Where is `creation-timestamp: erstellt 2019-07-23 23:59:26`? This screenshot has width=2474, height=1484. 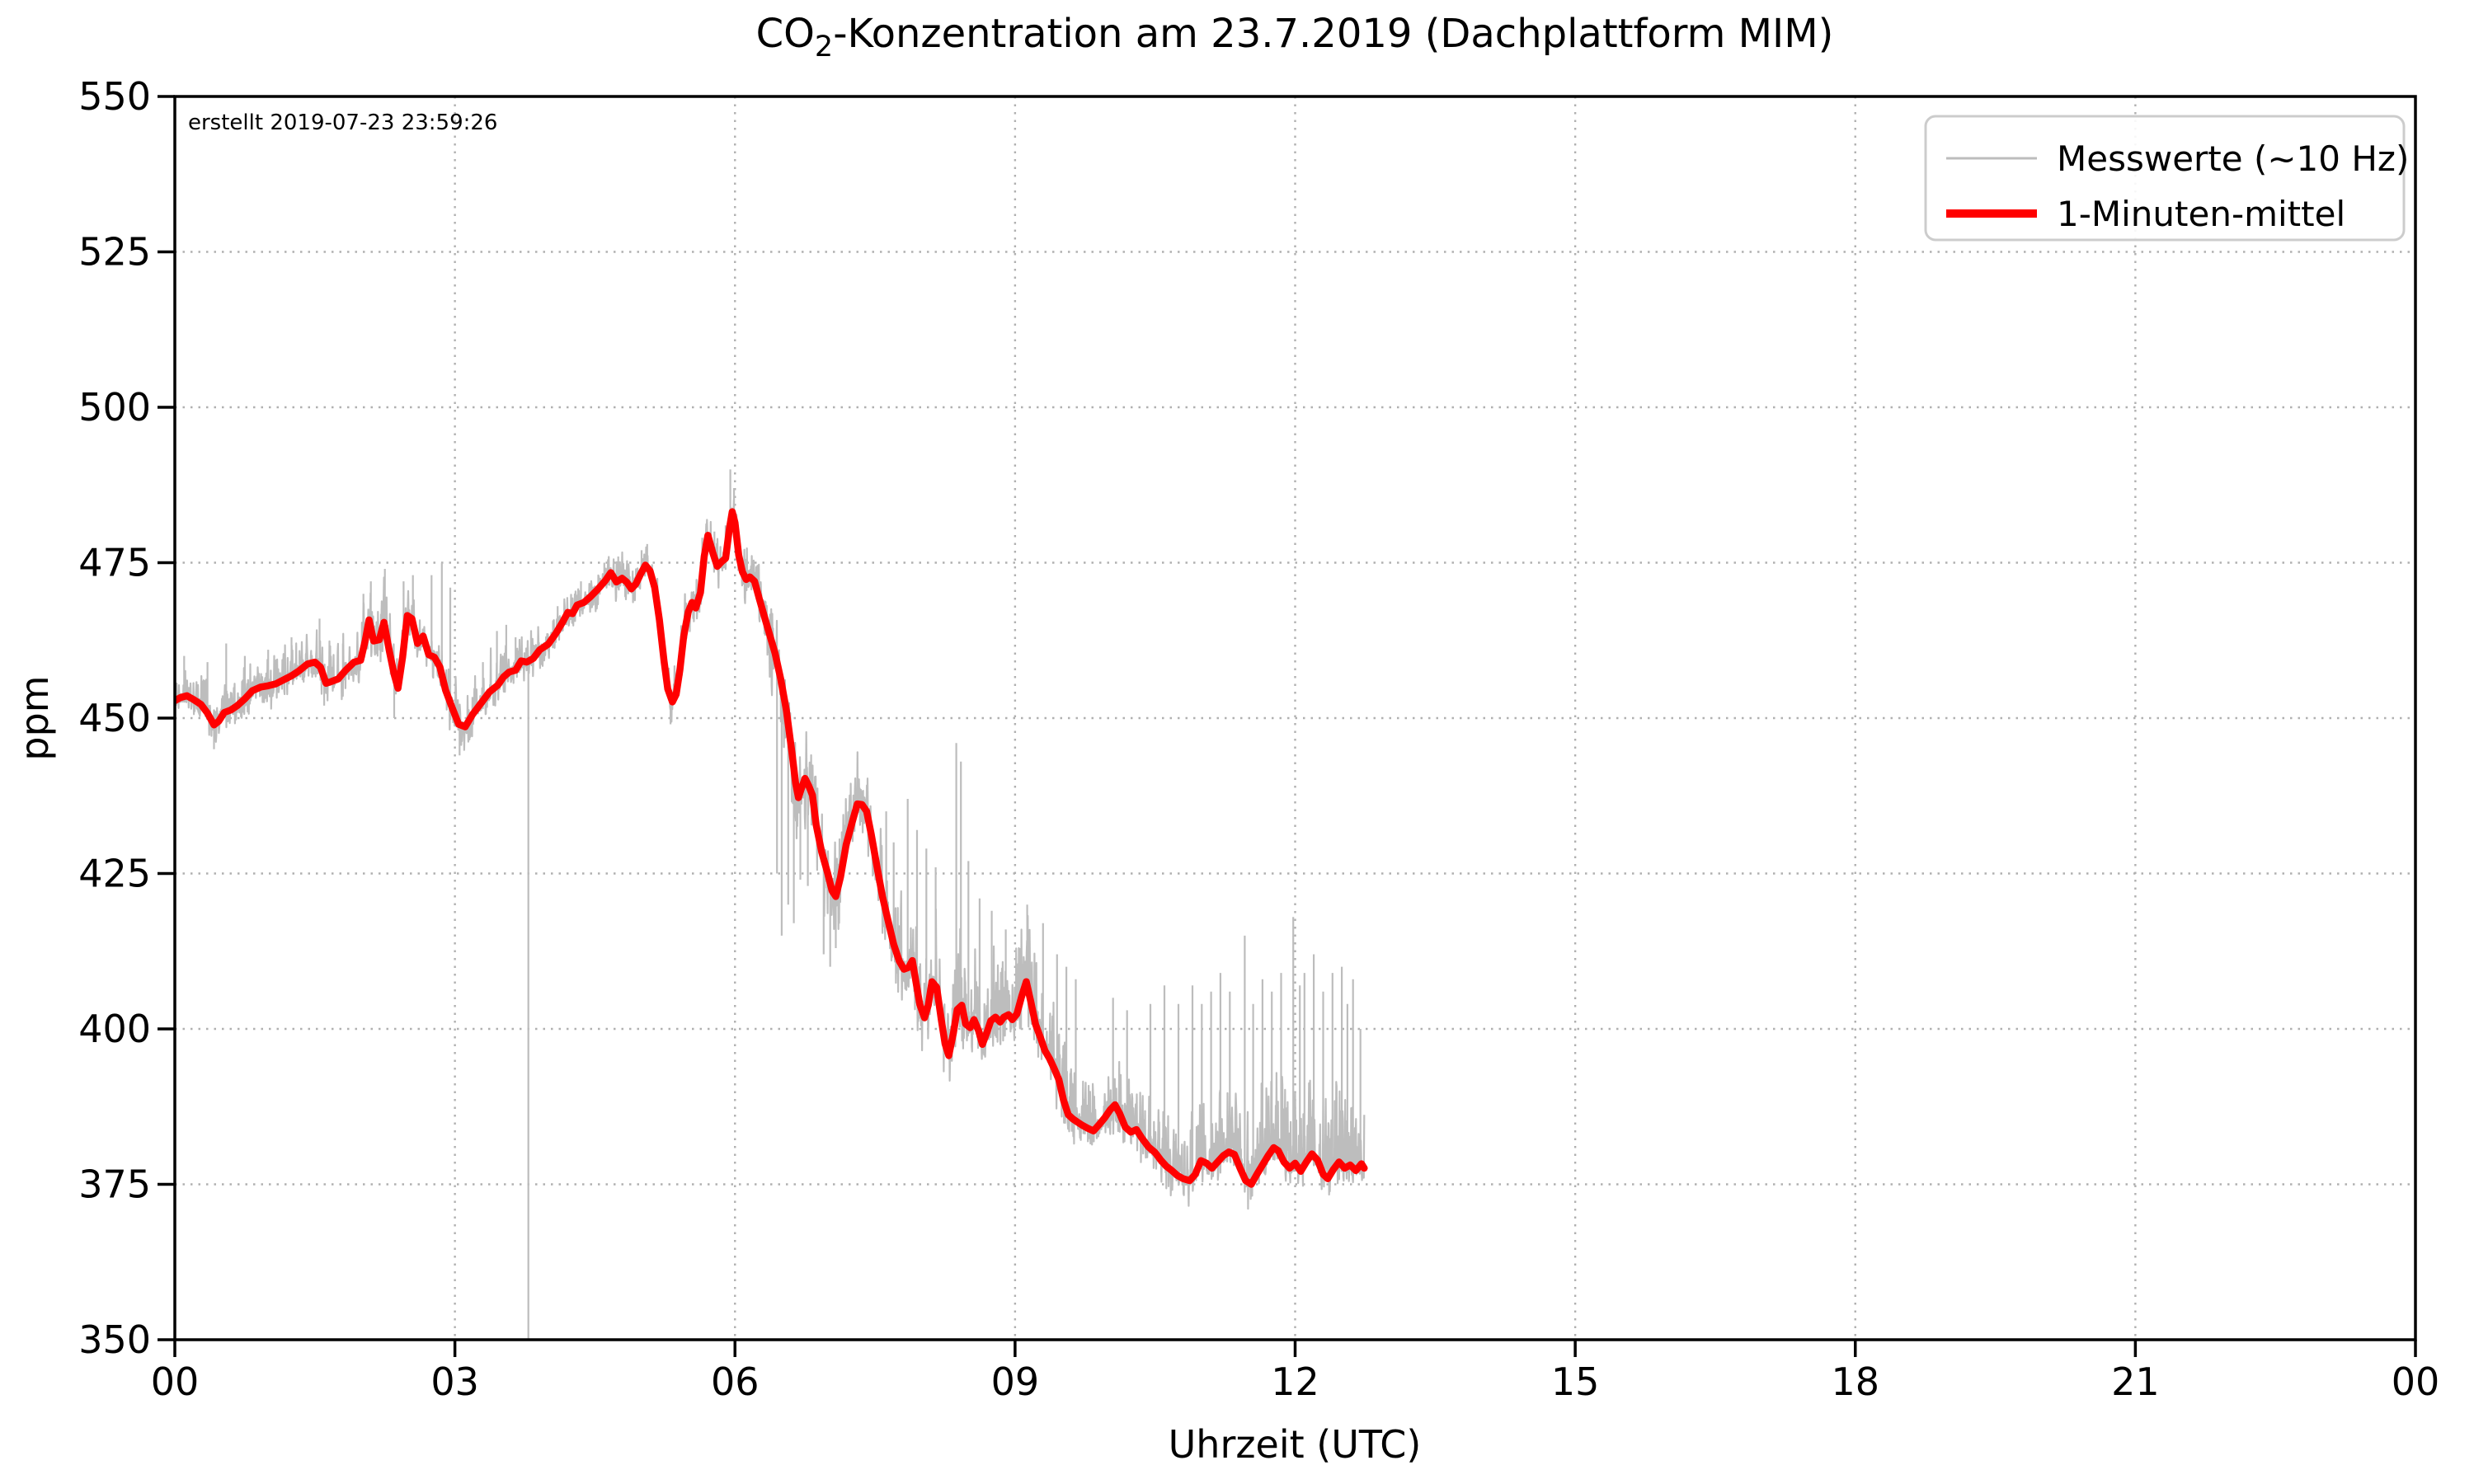 creation-timestamp: erstellt 2019-07-23 23:59:26 is located at coordinates (342, 122).